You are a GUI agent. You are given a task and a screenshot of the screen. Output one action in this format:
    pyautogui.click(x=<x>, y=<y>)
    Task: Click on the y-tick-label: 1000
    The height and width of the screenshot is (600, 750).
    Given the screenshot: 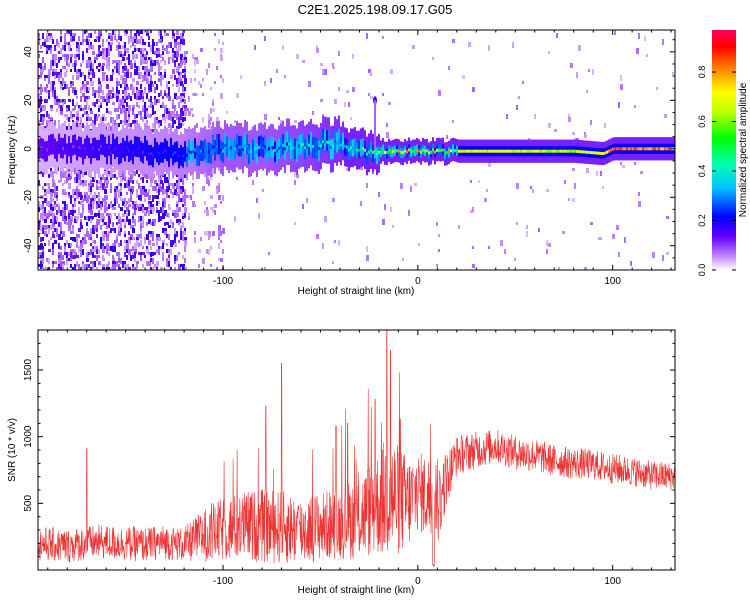 What is the action you would take?
    pyautogui.click(x=28, y=436)
    